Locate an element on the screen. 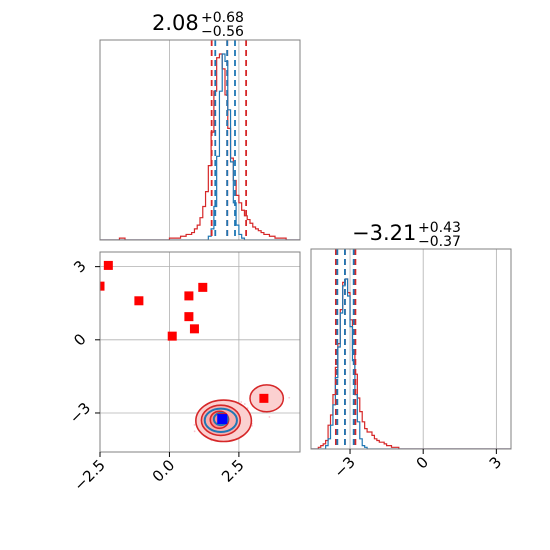 The height and width of the screenshot is (550, 550). hist-blue-param1 is located at coordinates (200, 146).